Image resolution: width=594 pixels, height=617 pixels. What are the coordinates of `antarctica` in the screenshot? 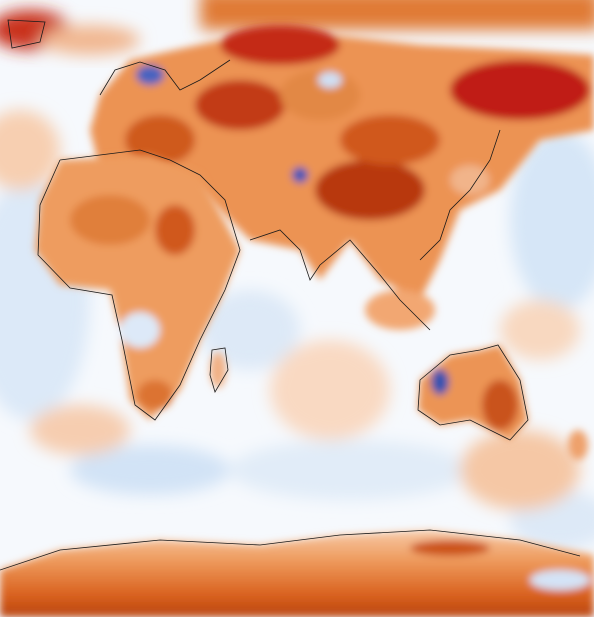 It's located at (297, 573).